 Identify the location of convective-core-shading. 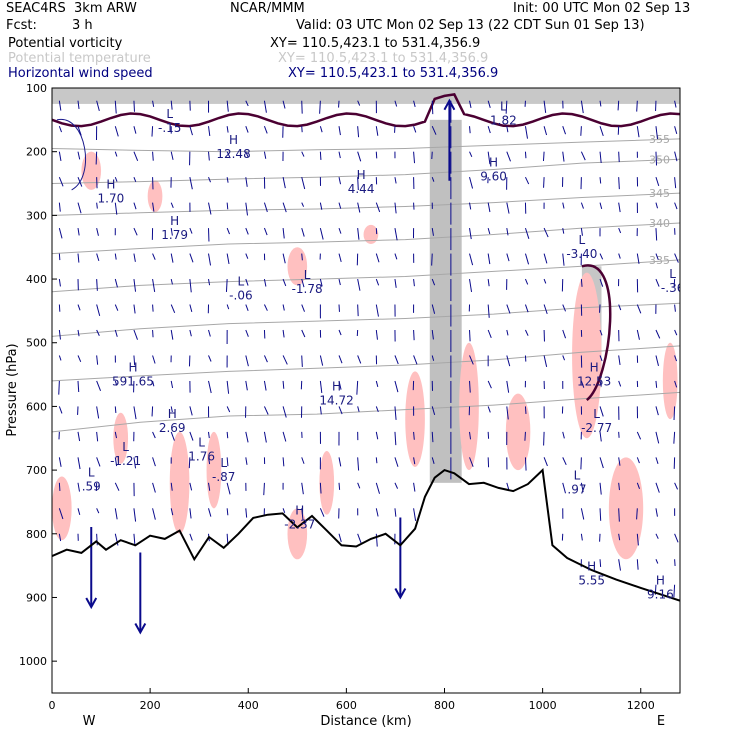
(445, 301).